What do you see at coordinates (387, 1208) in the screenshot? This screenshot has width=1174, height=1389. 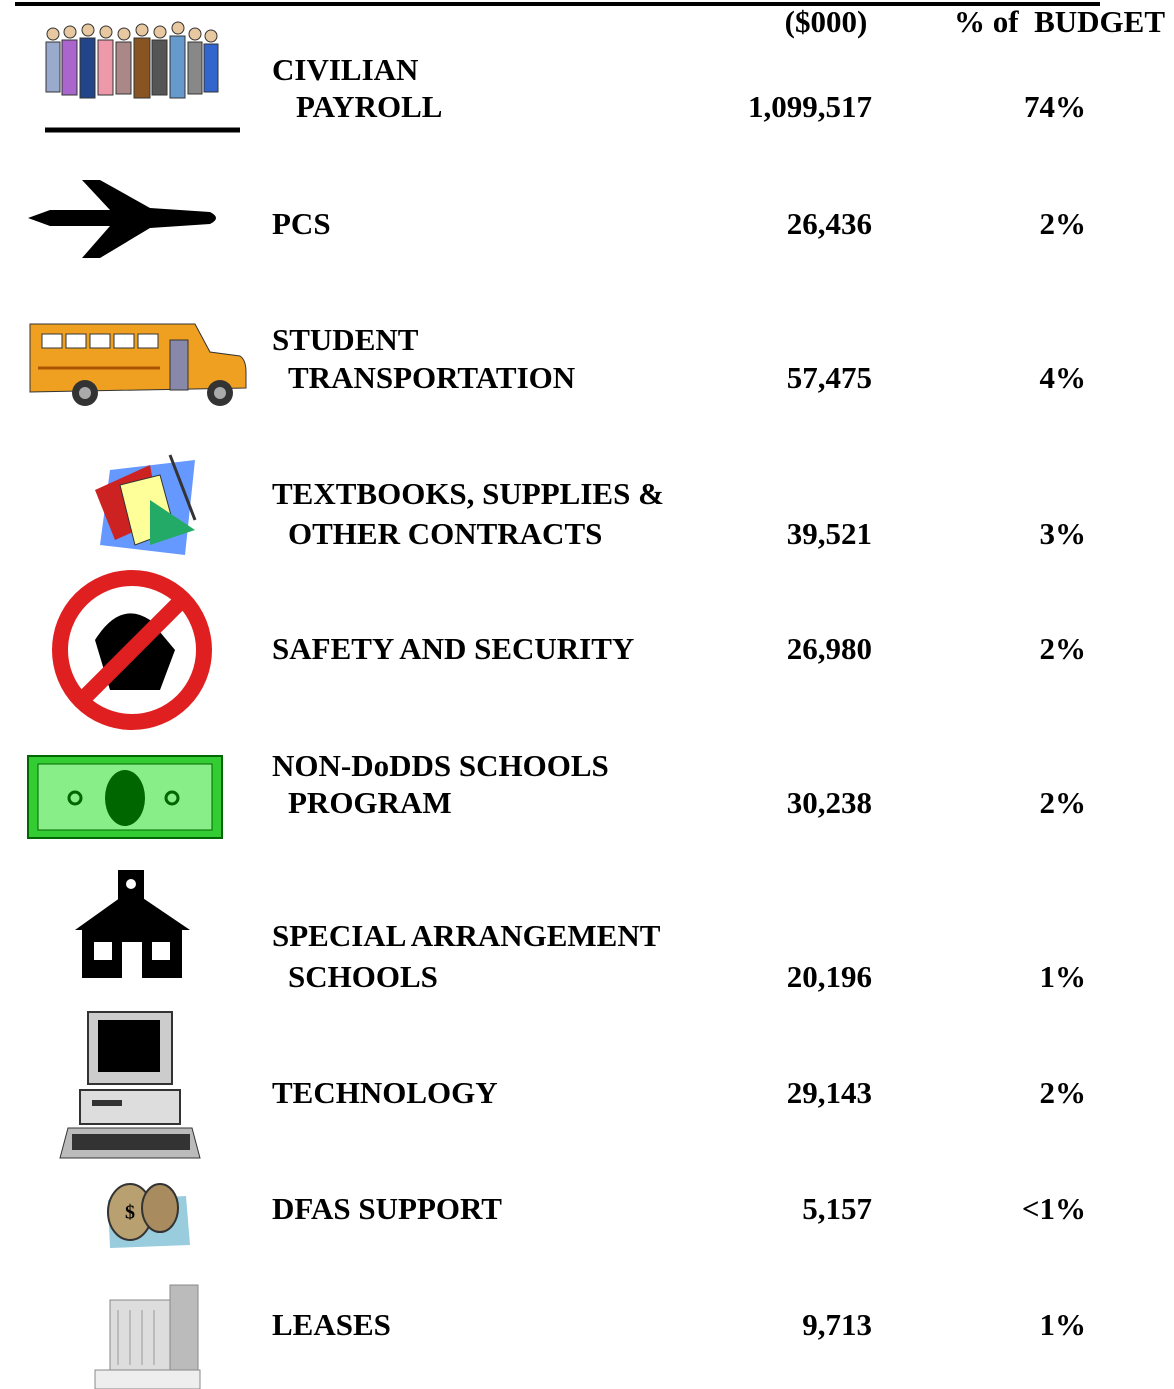 I see `row-label: DFAS SUPPORT` at bounding box center [387, 1208].